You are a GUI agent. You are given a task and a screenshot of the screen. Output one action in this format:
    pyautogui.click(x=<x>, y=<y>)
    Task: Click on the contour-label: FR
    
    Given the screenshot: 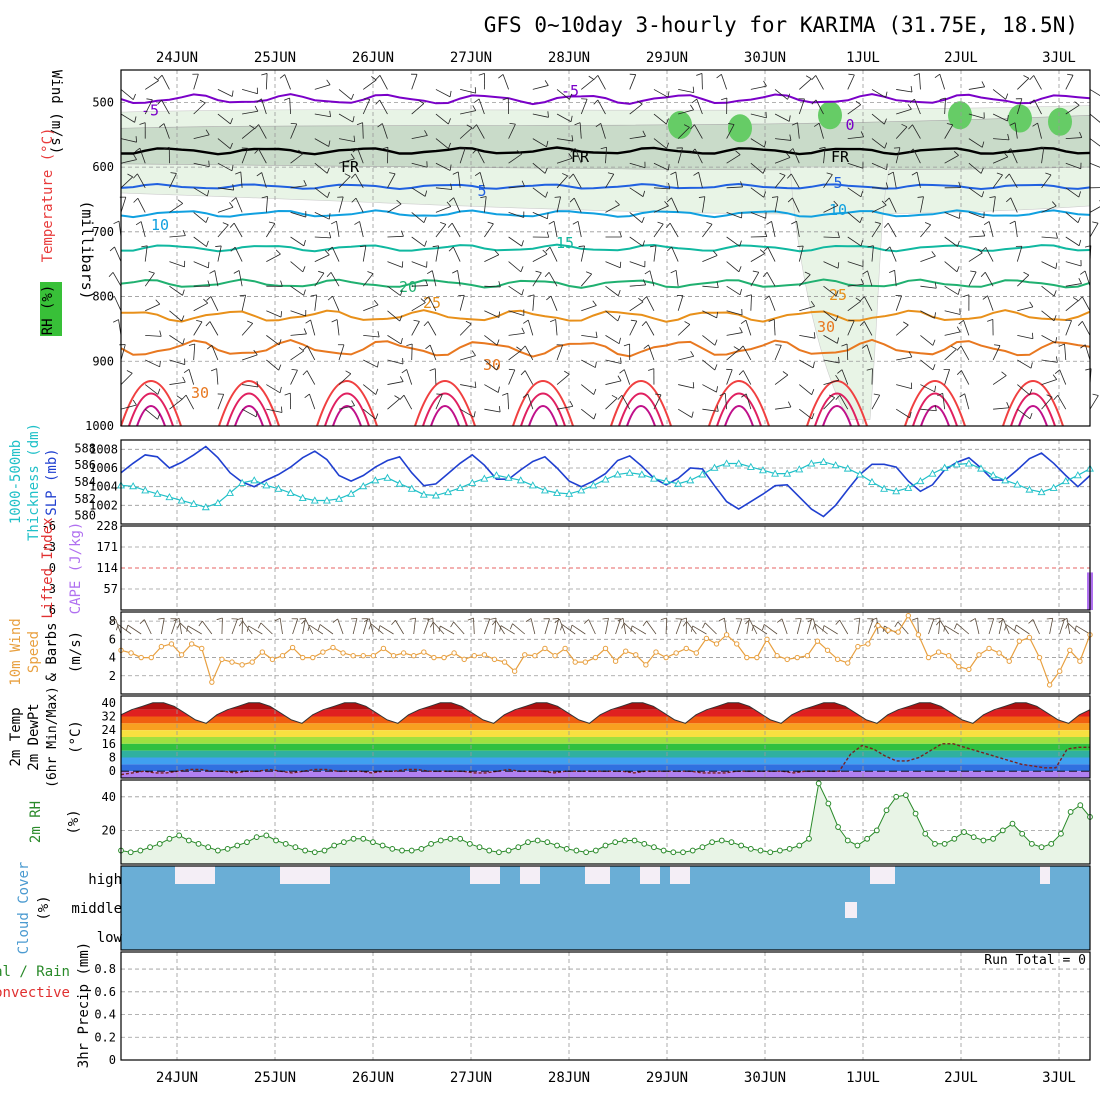 What is the action you would take?
    pyautogui.click(x=350, y=167)
    